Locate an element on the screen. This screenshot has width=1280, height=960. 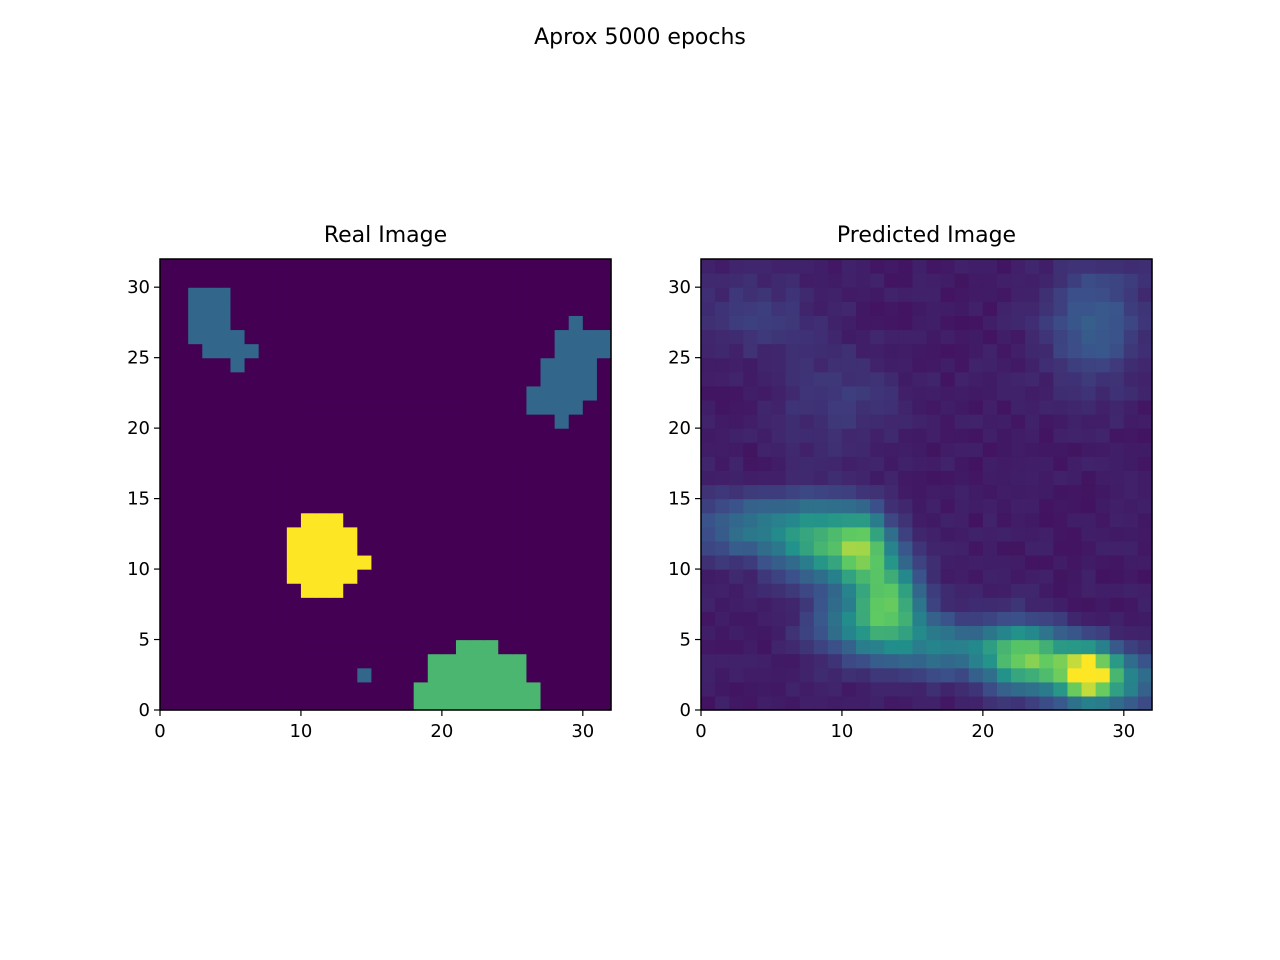
predicted-image-x-ticks: 0 10 20 30 is located at coordinates (915, 726).